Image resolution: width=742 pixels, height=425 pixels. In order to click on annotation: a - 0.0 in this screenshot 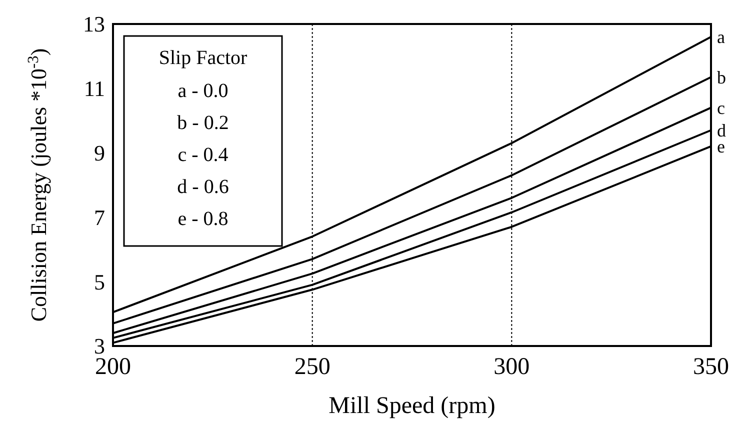, I will do `click(203, 91)`.